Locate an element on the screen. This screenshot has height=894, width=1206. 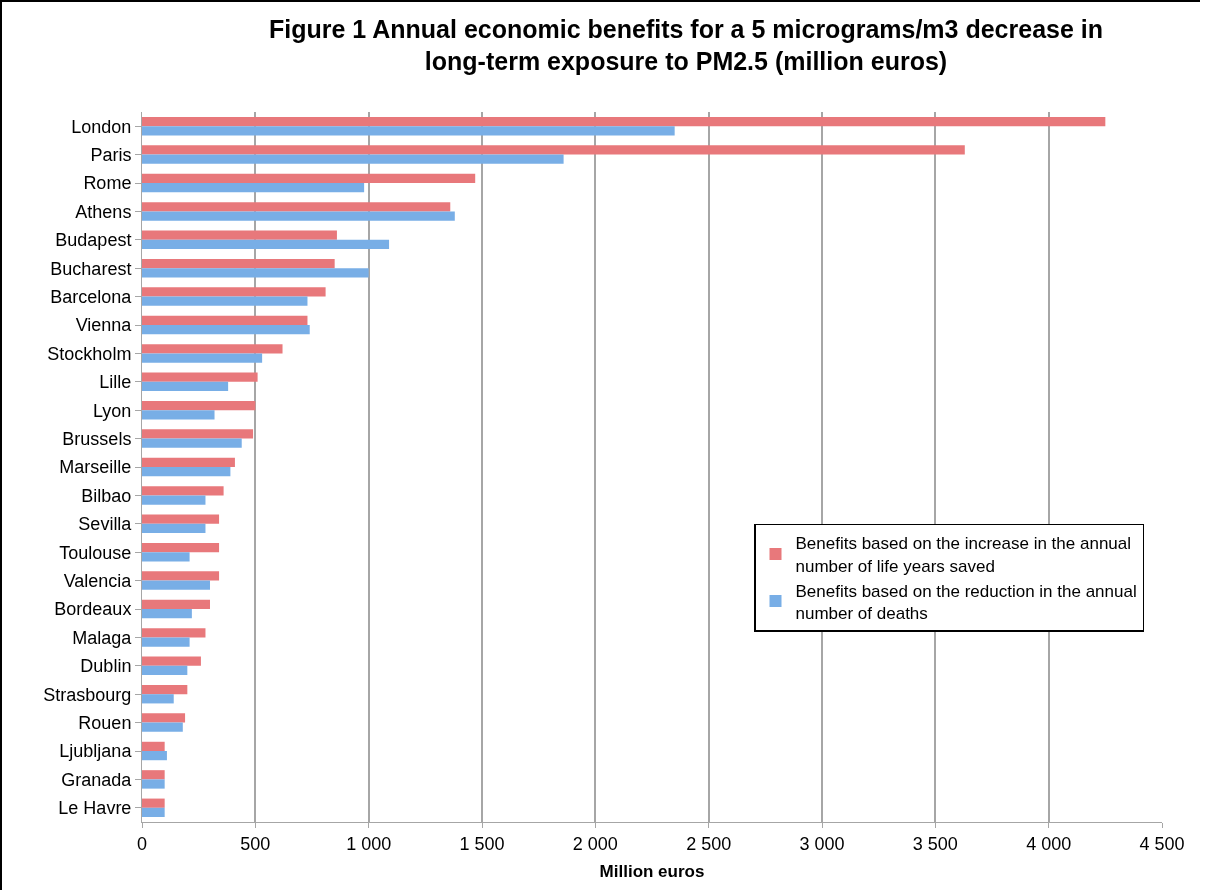
x-tick-label: 3 000 is located at coordinates (822, 843).